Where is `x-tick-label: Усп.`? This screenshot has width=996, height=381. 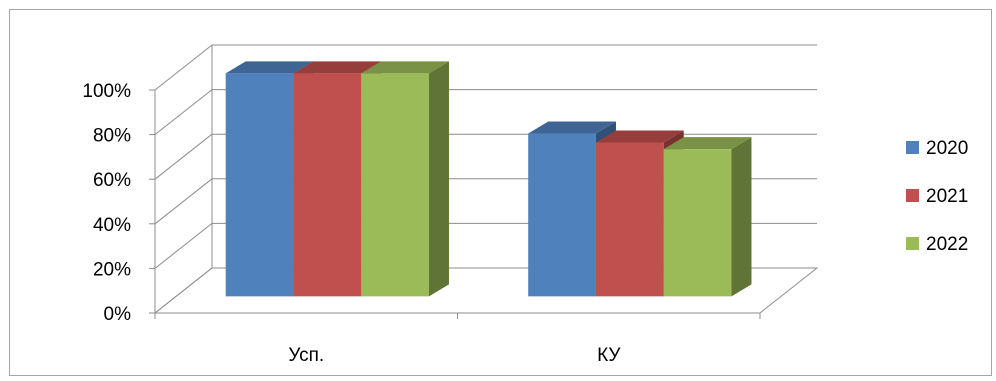
x-tick-label: Усп. is located at coordinates (306, 355).